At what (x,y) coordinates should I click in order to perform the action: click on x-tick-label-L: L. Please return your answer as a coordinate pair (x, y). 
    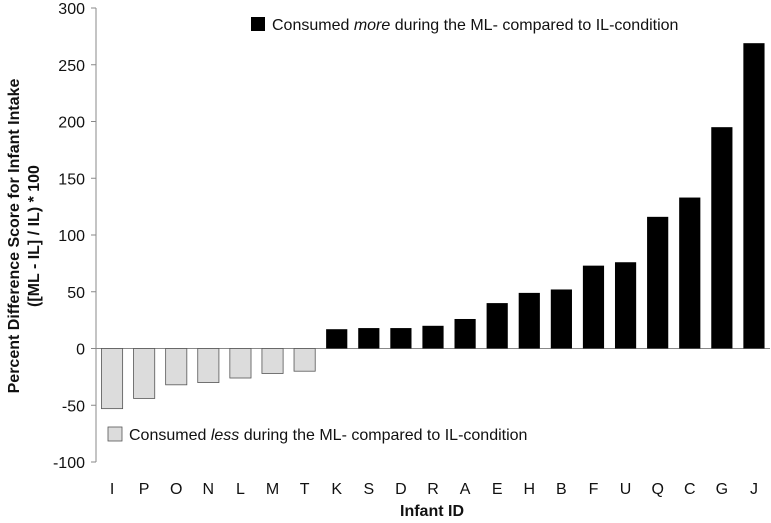
    Looking at the image, I should click on (240, 489).